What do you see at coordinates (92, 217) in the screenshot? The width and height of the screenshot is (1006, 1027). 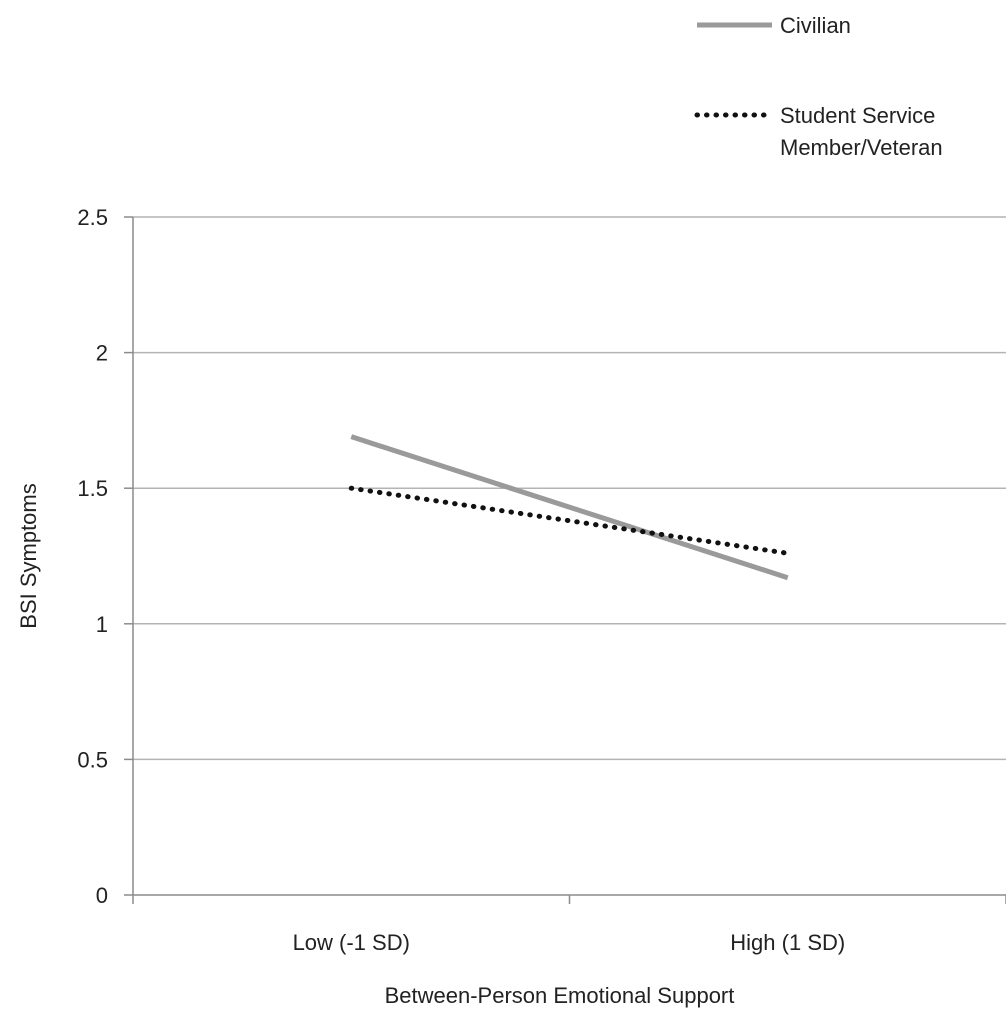 I see `y-tick-label: 2.5` at bounding box center [92, 217].